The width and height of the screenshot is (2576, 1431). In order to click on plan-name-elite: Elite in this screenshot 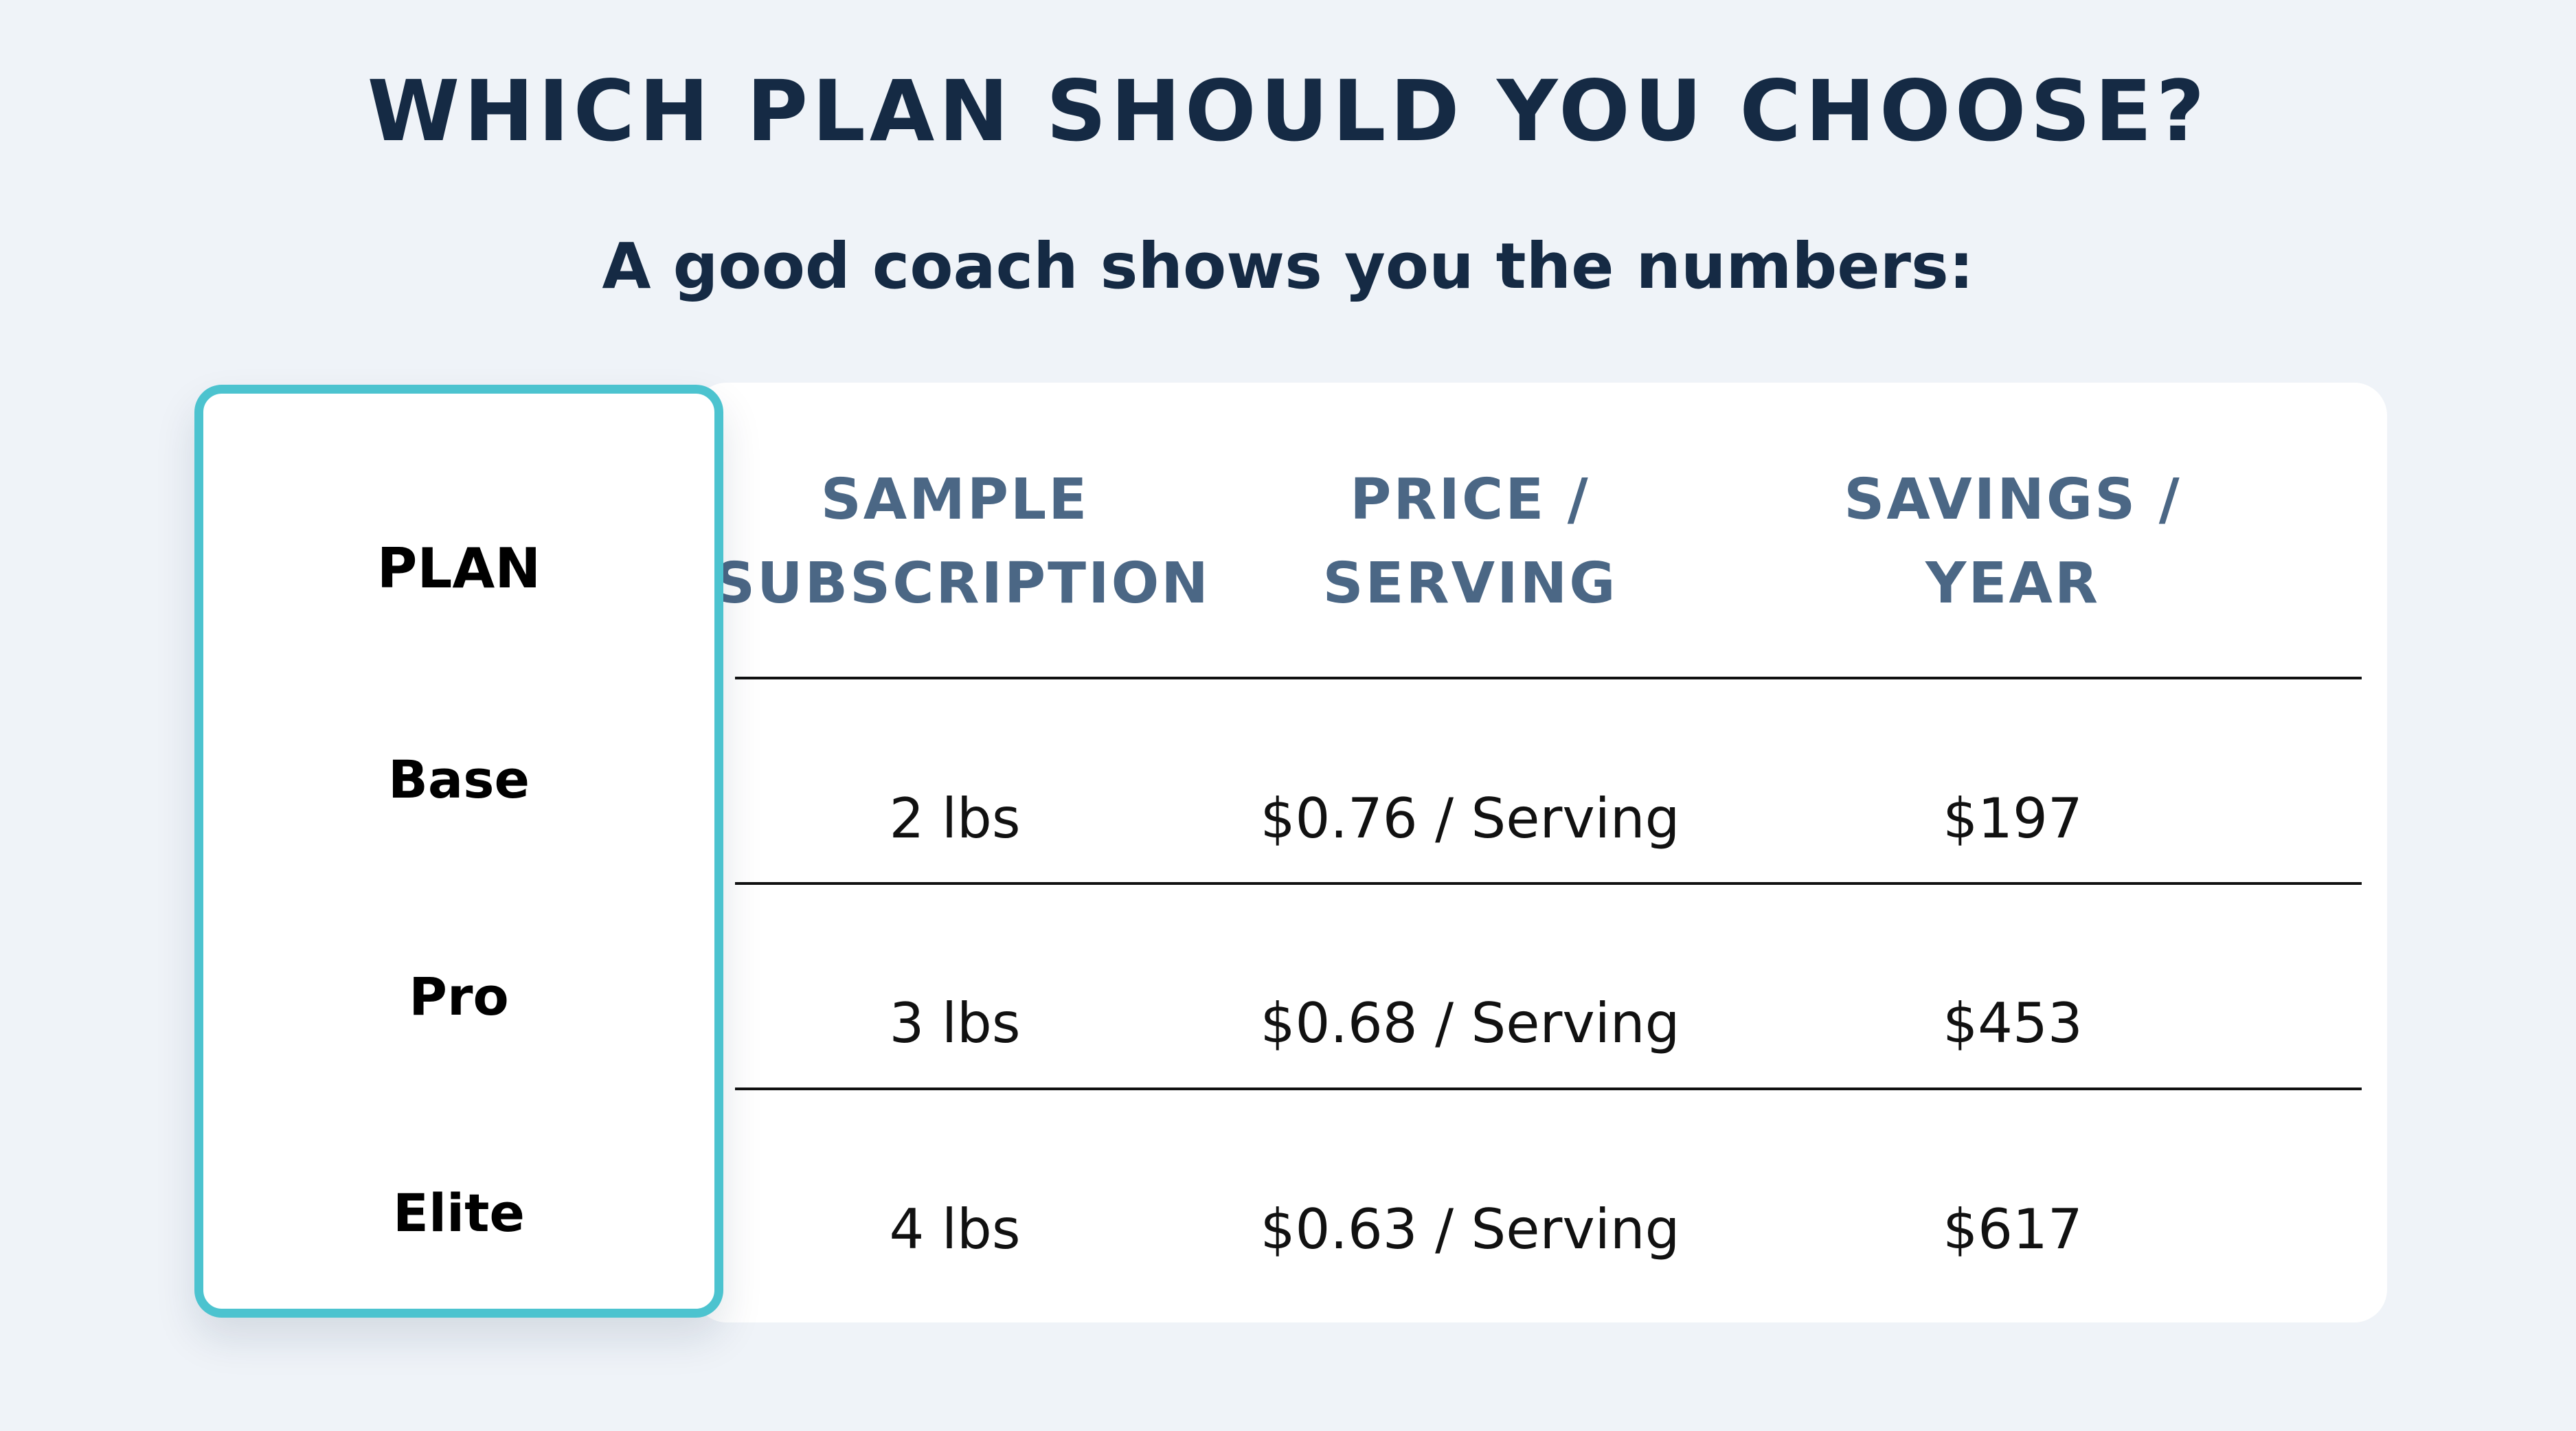, I will do `click(459, 1212)`.